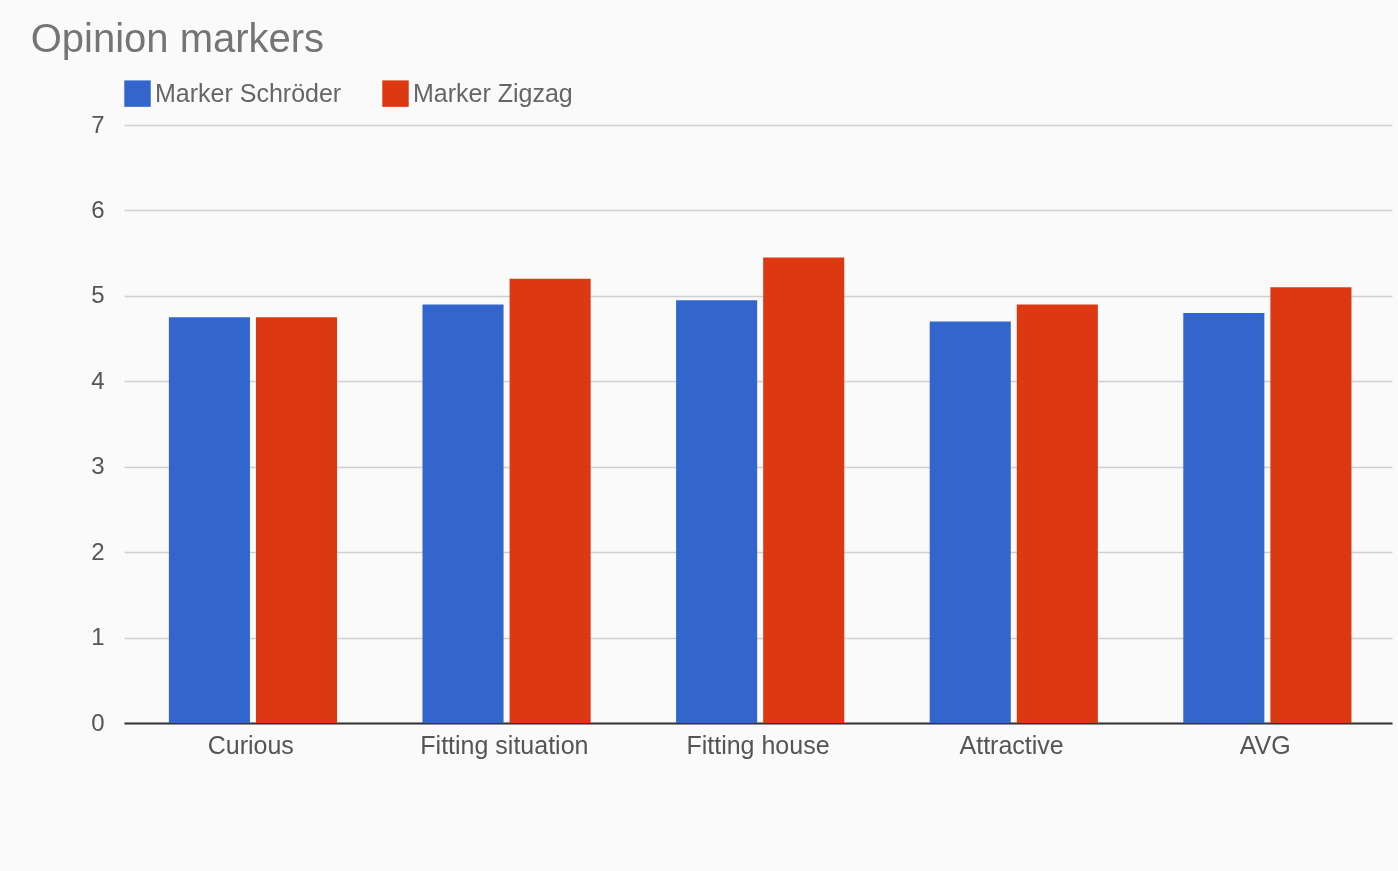 The height and width of the screenshot is (871, 1398). What do you see at coordinates (1265, 744) in the screenshot?
I see `x-tick-label: AVG` at bounding box center [1265, 744].